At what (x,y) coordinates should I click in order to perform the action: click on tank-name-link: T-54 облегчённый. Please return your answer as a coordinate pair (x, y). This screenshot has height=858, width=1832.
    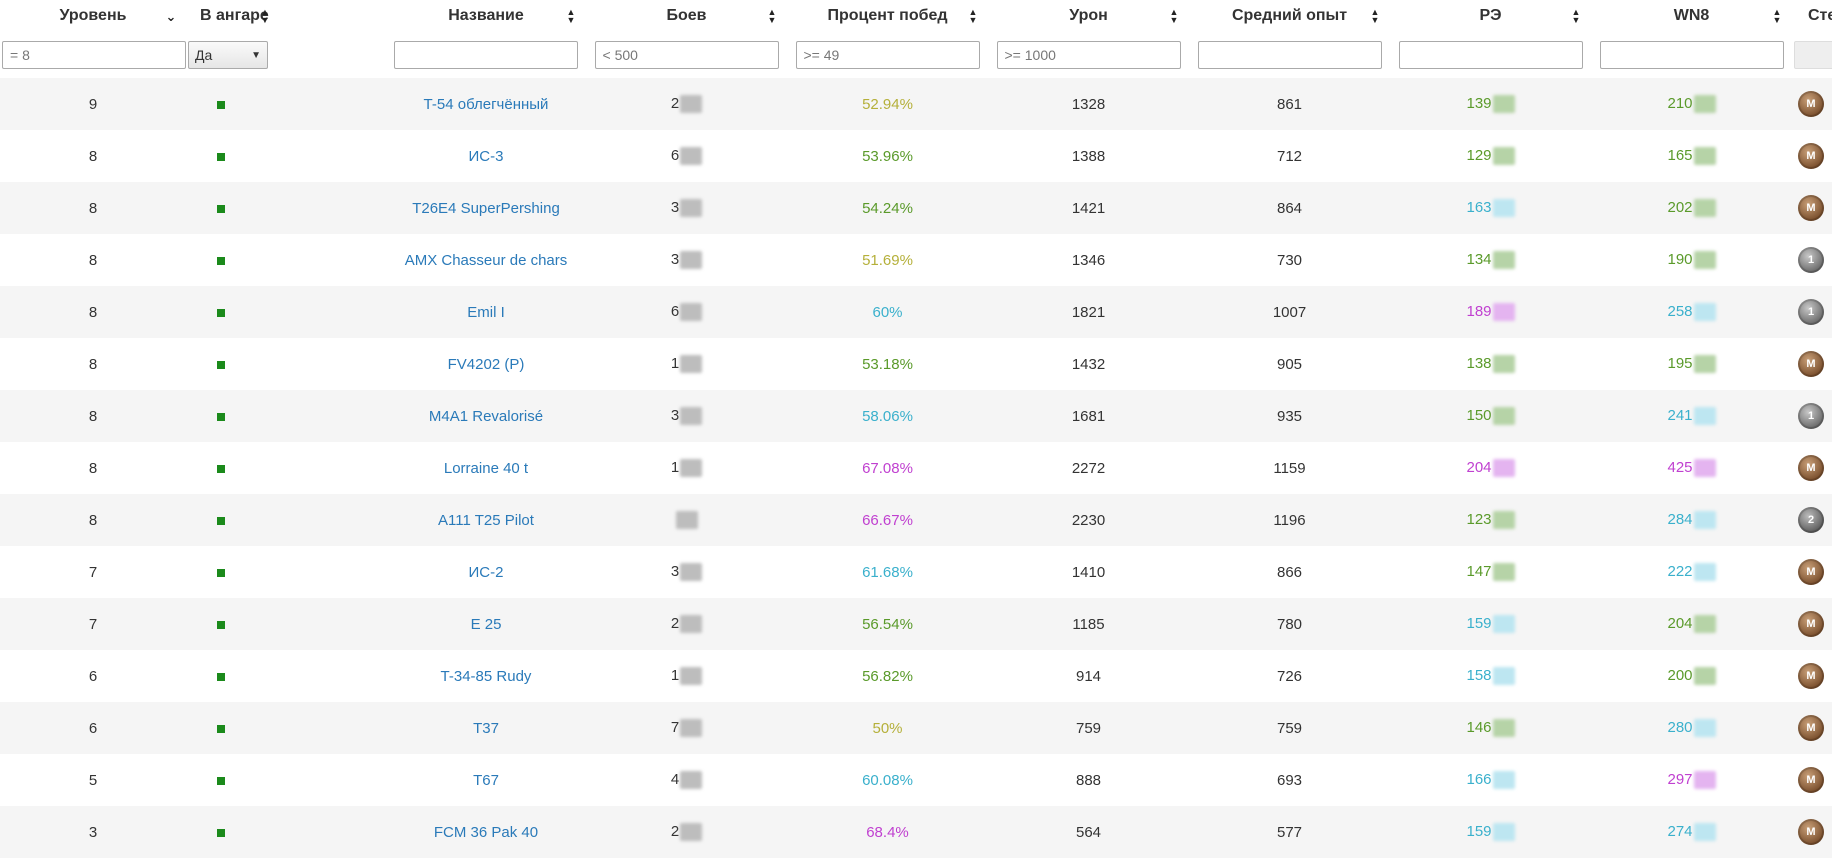
    Looking at the image, I should click on (486, 104).